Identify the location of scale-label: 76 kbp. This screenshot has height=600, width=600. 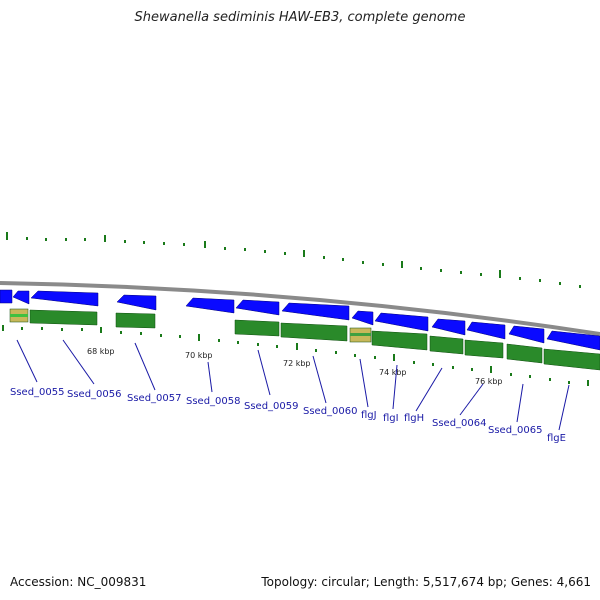
(489, 381).